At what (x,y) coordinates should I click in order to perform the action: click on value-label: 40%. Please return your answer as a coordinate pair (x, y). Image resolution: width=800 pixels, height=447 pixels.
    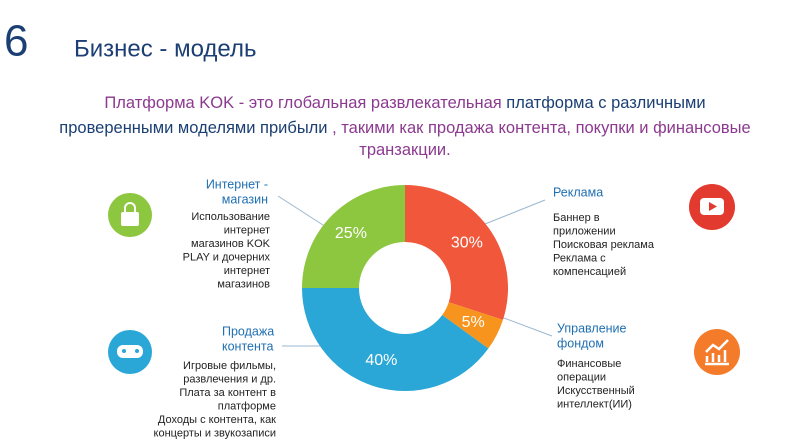
    Looking at the image, I should click on (381, 360).